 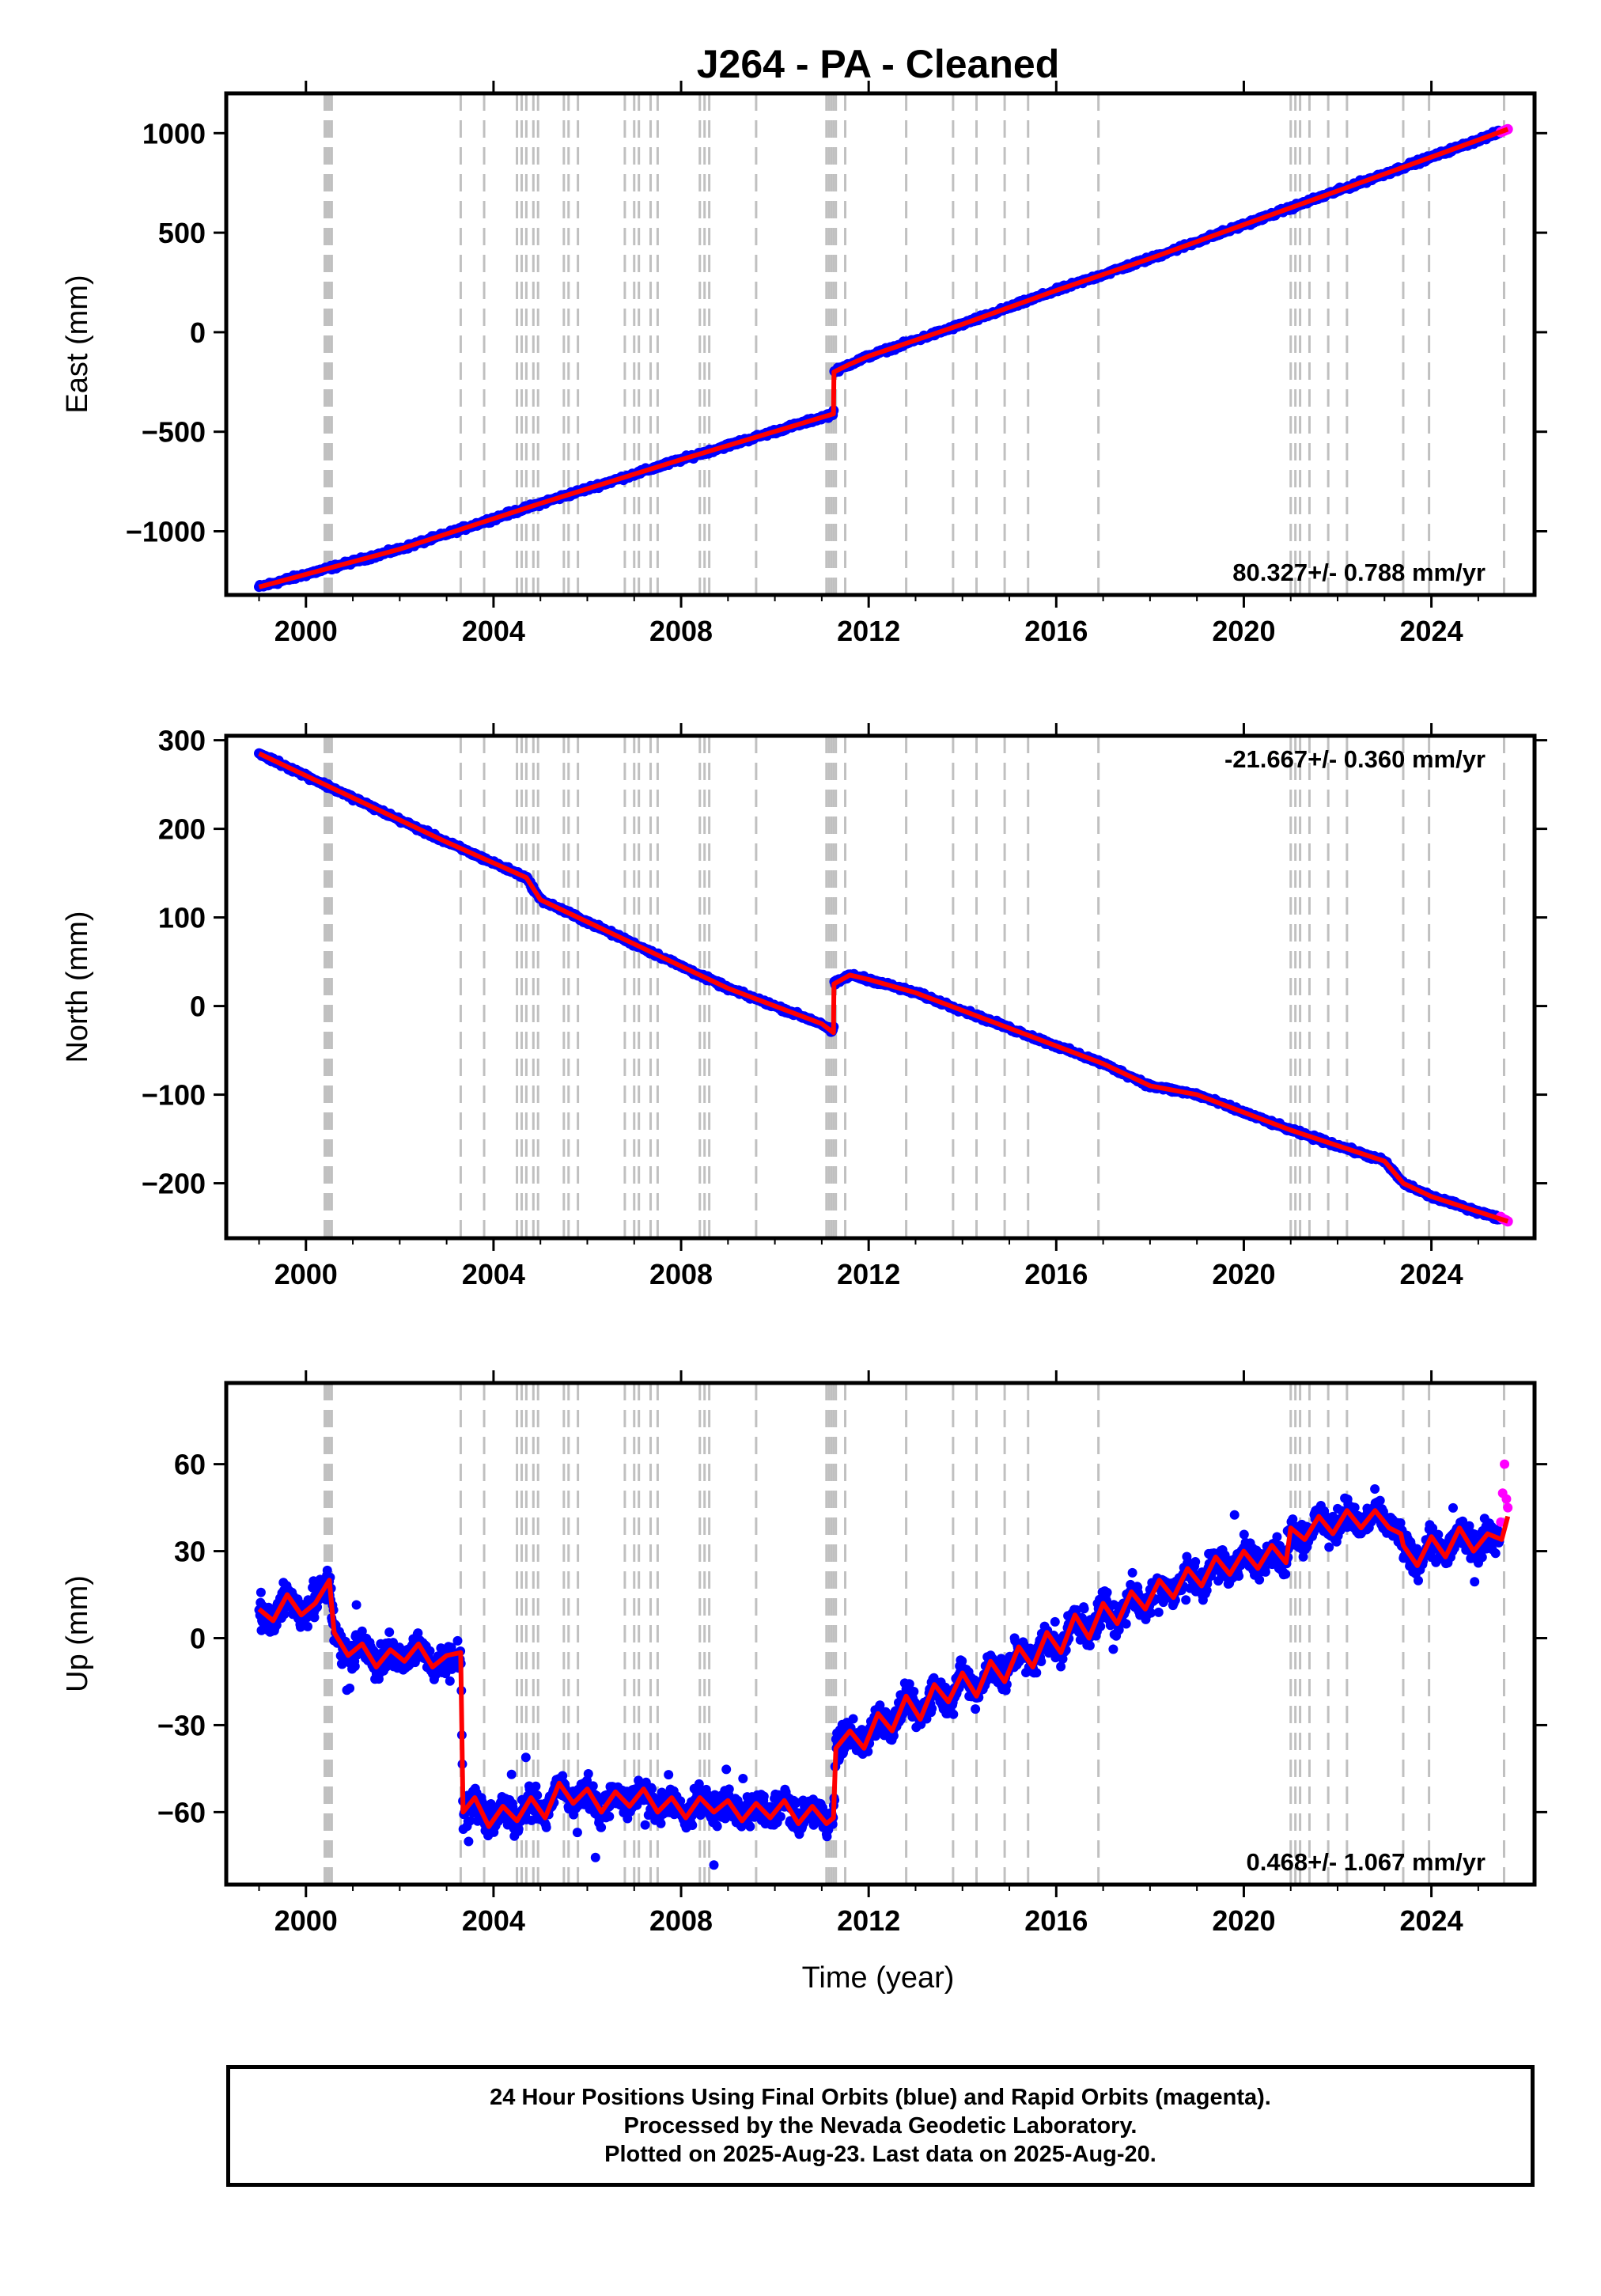 What do you see at coordinates (174, 133) in the screenshot?
I see `y-tick-label: 1000` at bounding box center [174, 133].